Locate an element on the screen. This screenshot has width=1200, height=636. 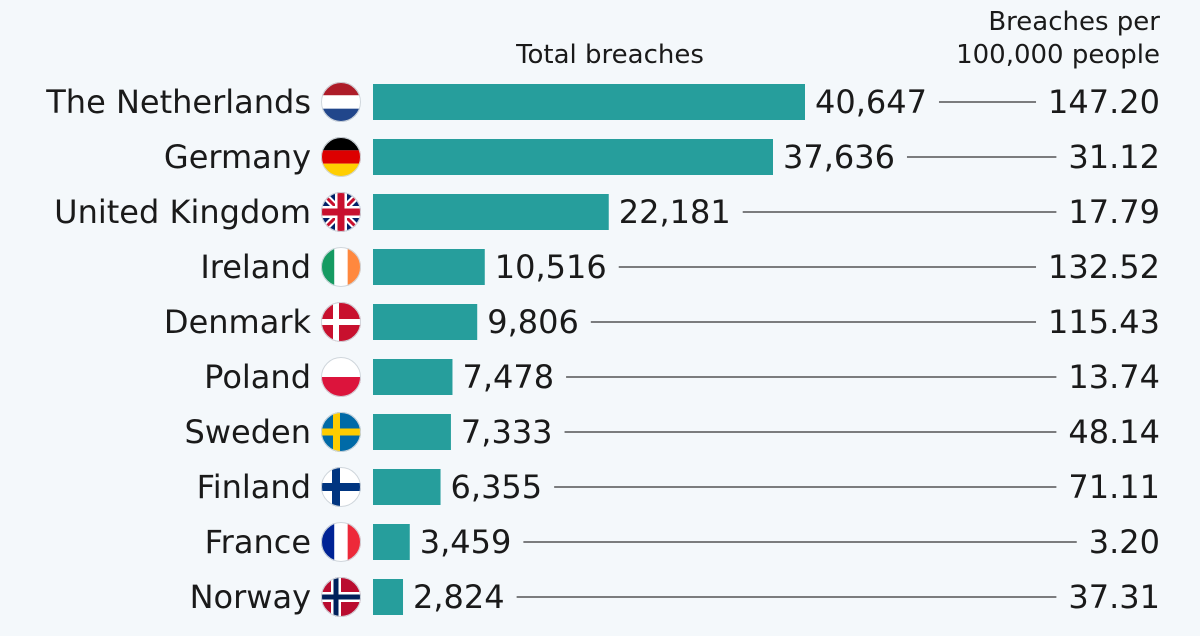
value-label: 10,516 is located at coordinates (551, 267).